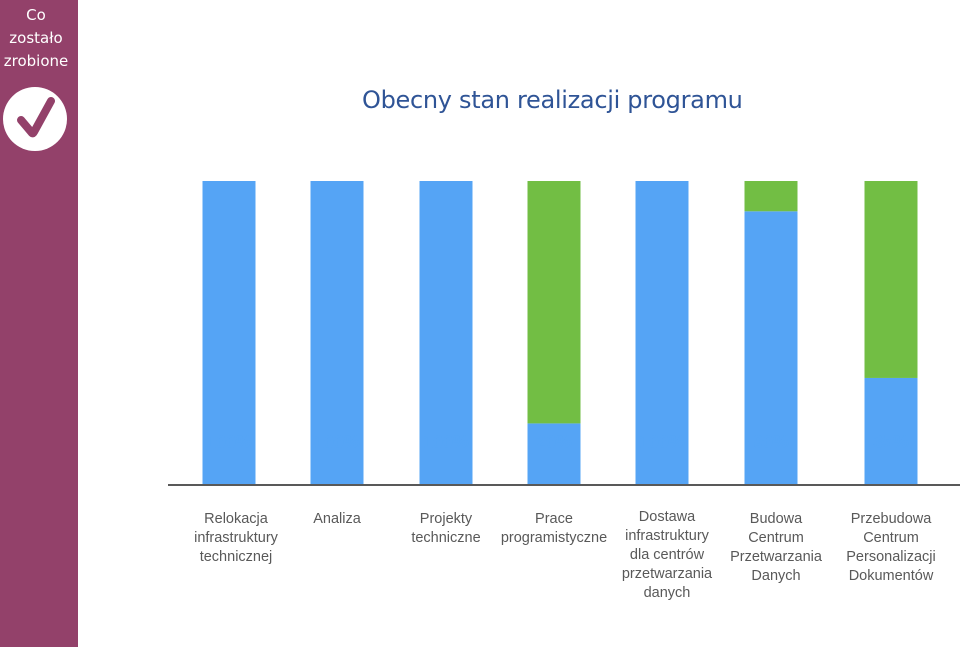 This screenshot has width=960, height=647. Describe the element at coordinates (446, 538) in the screenshot. I see `category-label-line: techniczne` at that location.